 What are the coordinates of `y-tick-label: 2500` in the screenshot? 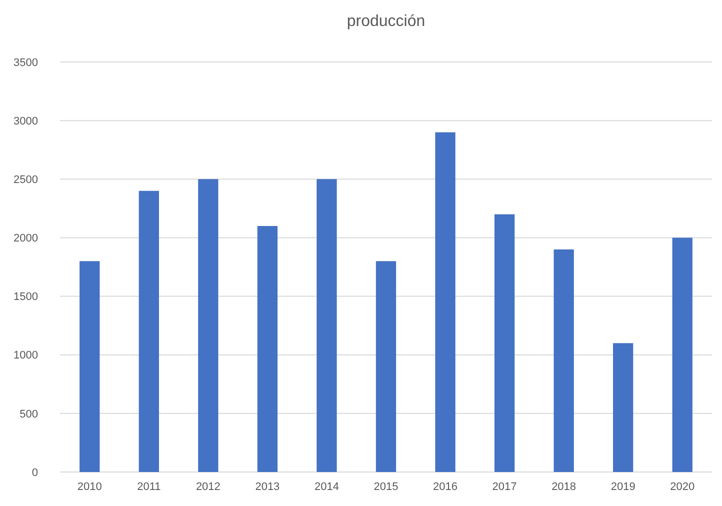 It's located at (26, 180).